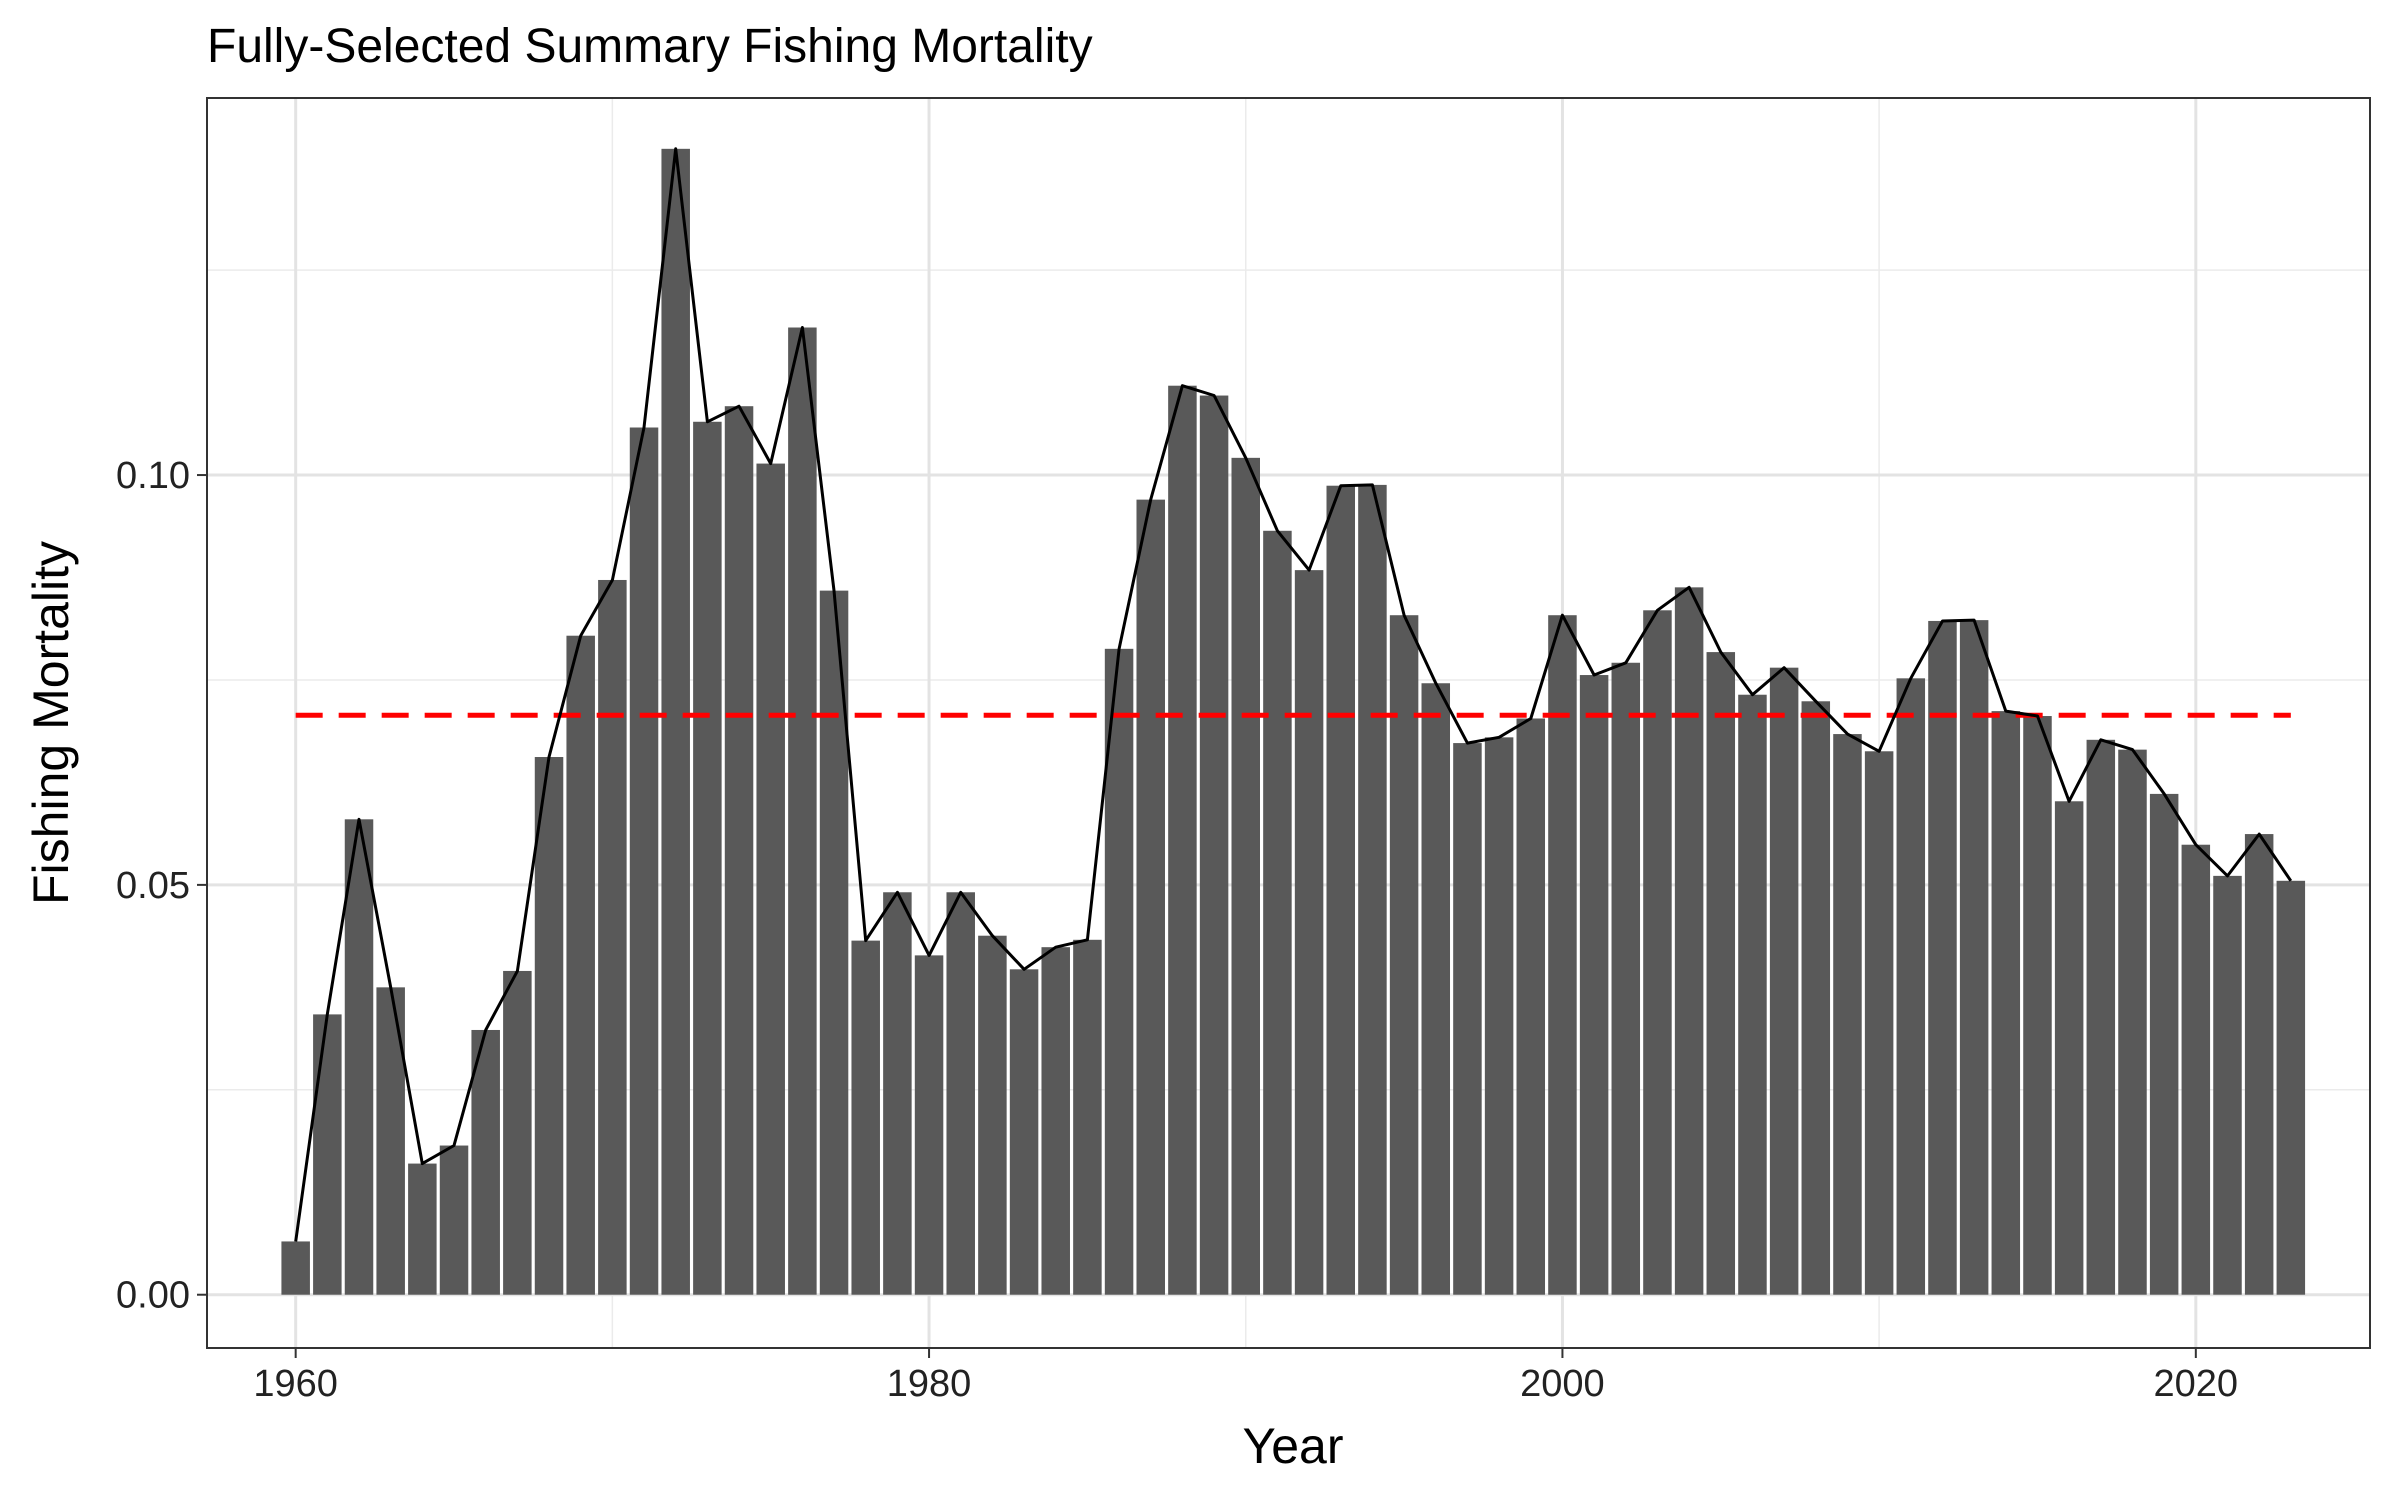 Image resolution: width=2400 pixels, height=1500 pixels. Describe the element at coordinates (153, 1296) in the screenshot. I see `y-tick-label: 0.00` at that location.